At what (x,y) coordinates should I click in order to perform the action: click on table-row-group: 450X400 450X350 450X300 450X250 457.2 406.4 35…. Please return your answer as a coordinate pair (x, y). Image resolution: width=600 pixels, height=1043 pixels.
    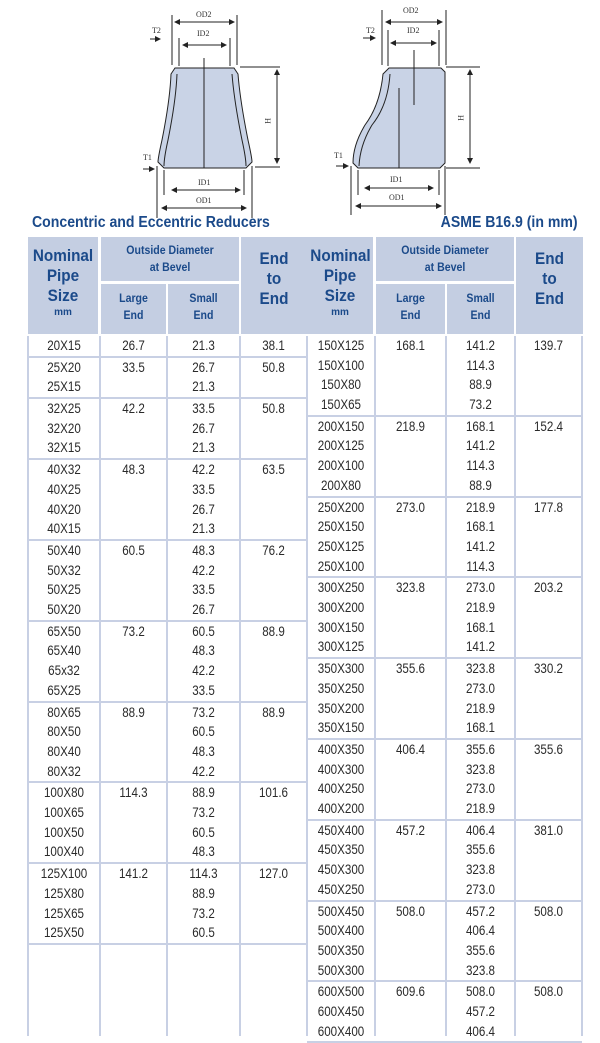
    Looking at the image, I should click on (444, 861).